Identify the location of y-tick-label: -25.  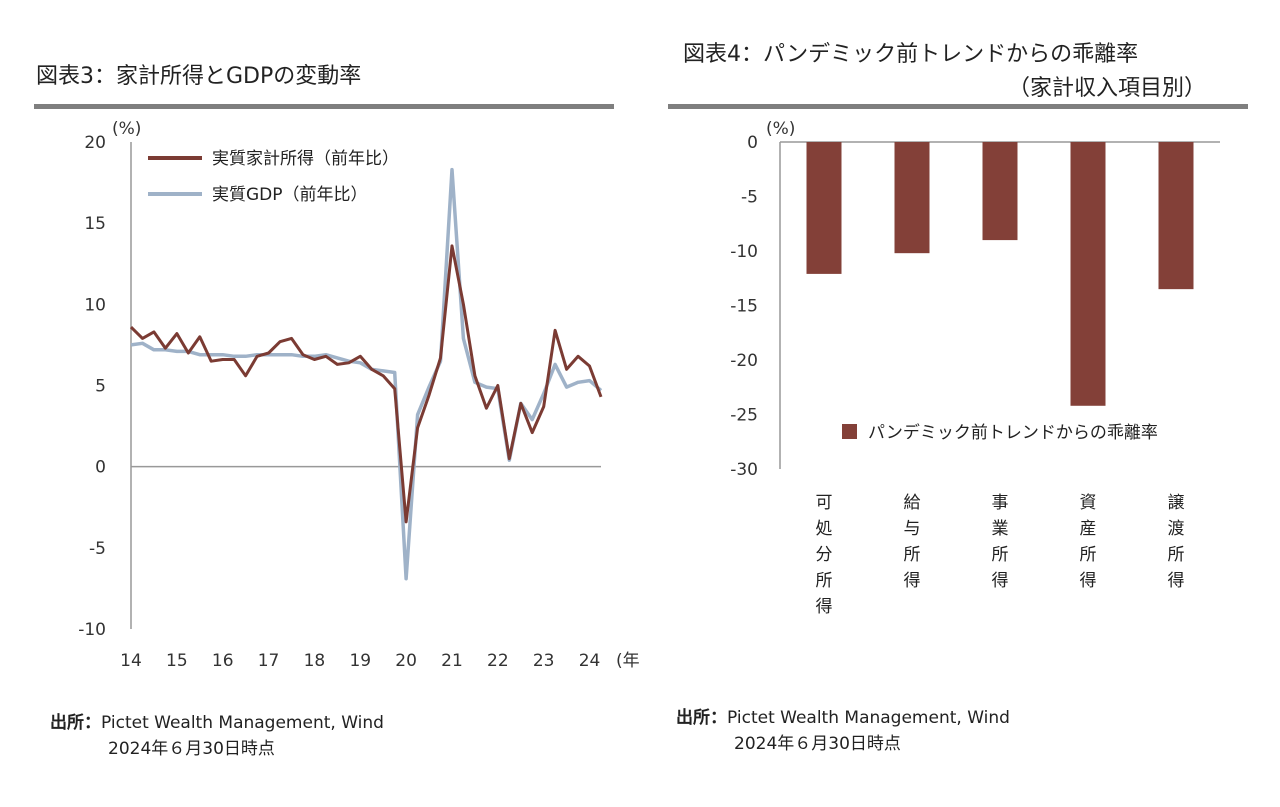
(744, 416).